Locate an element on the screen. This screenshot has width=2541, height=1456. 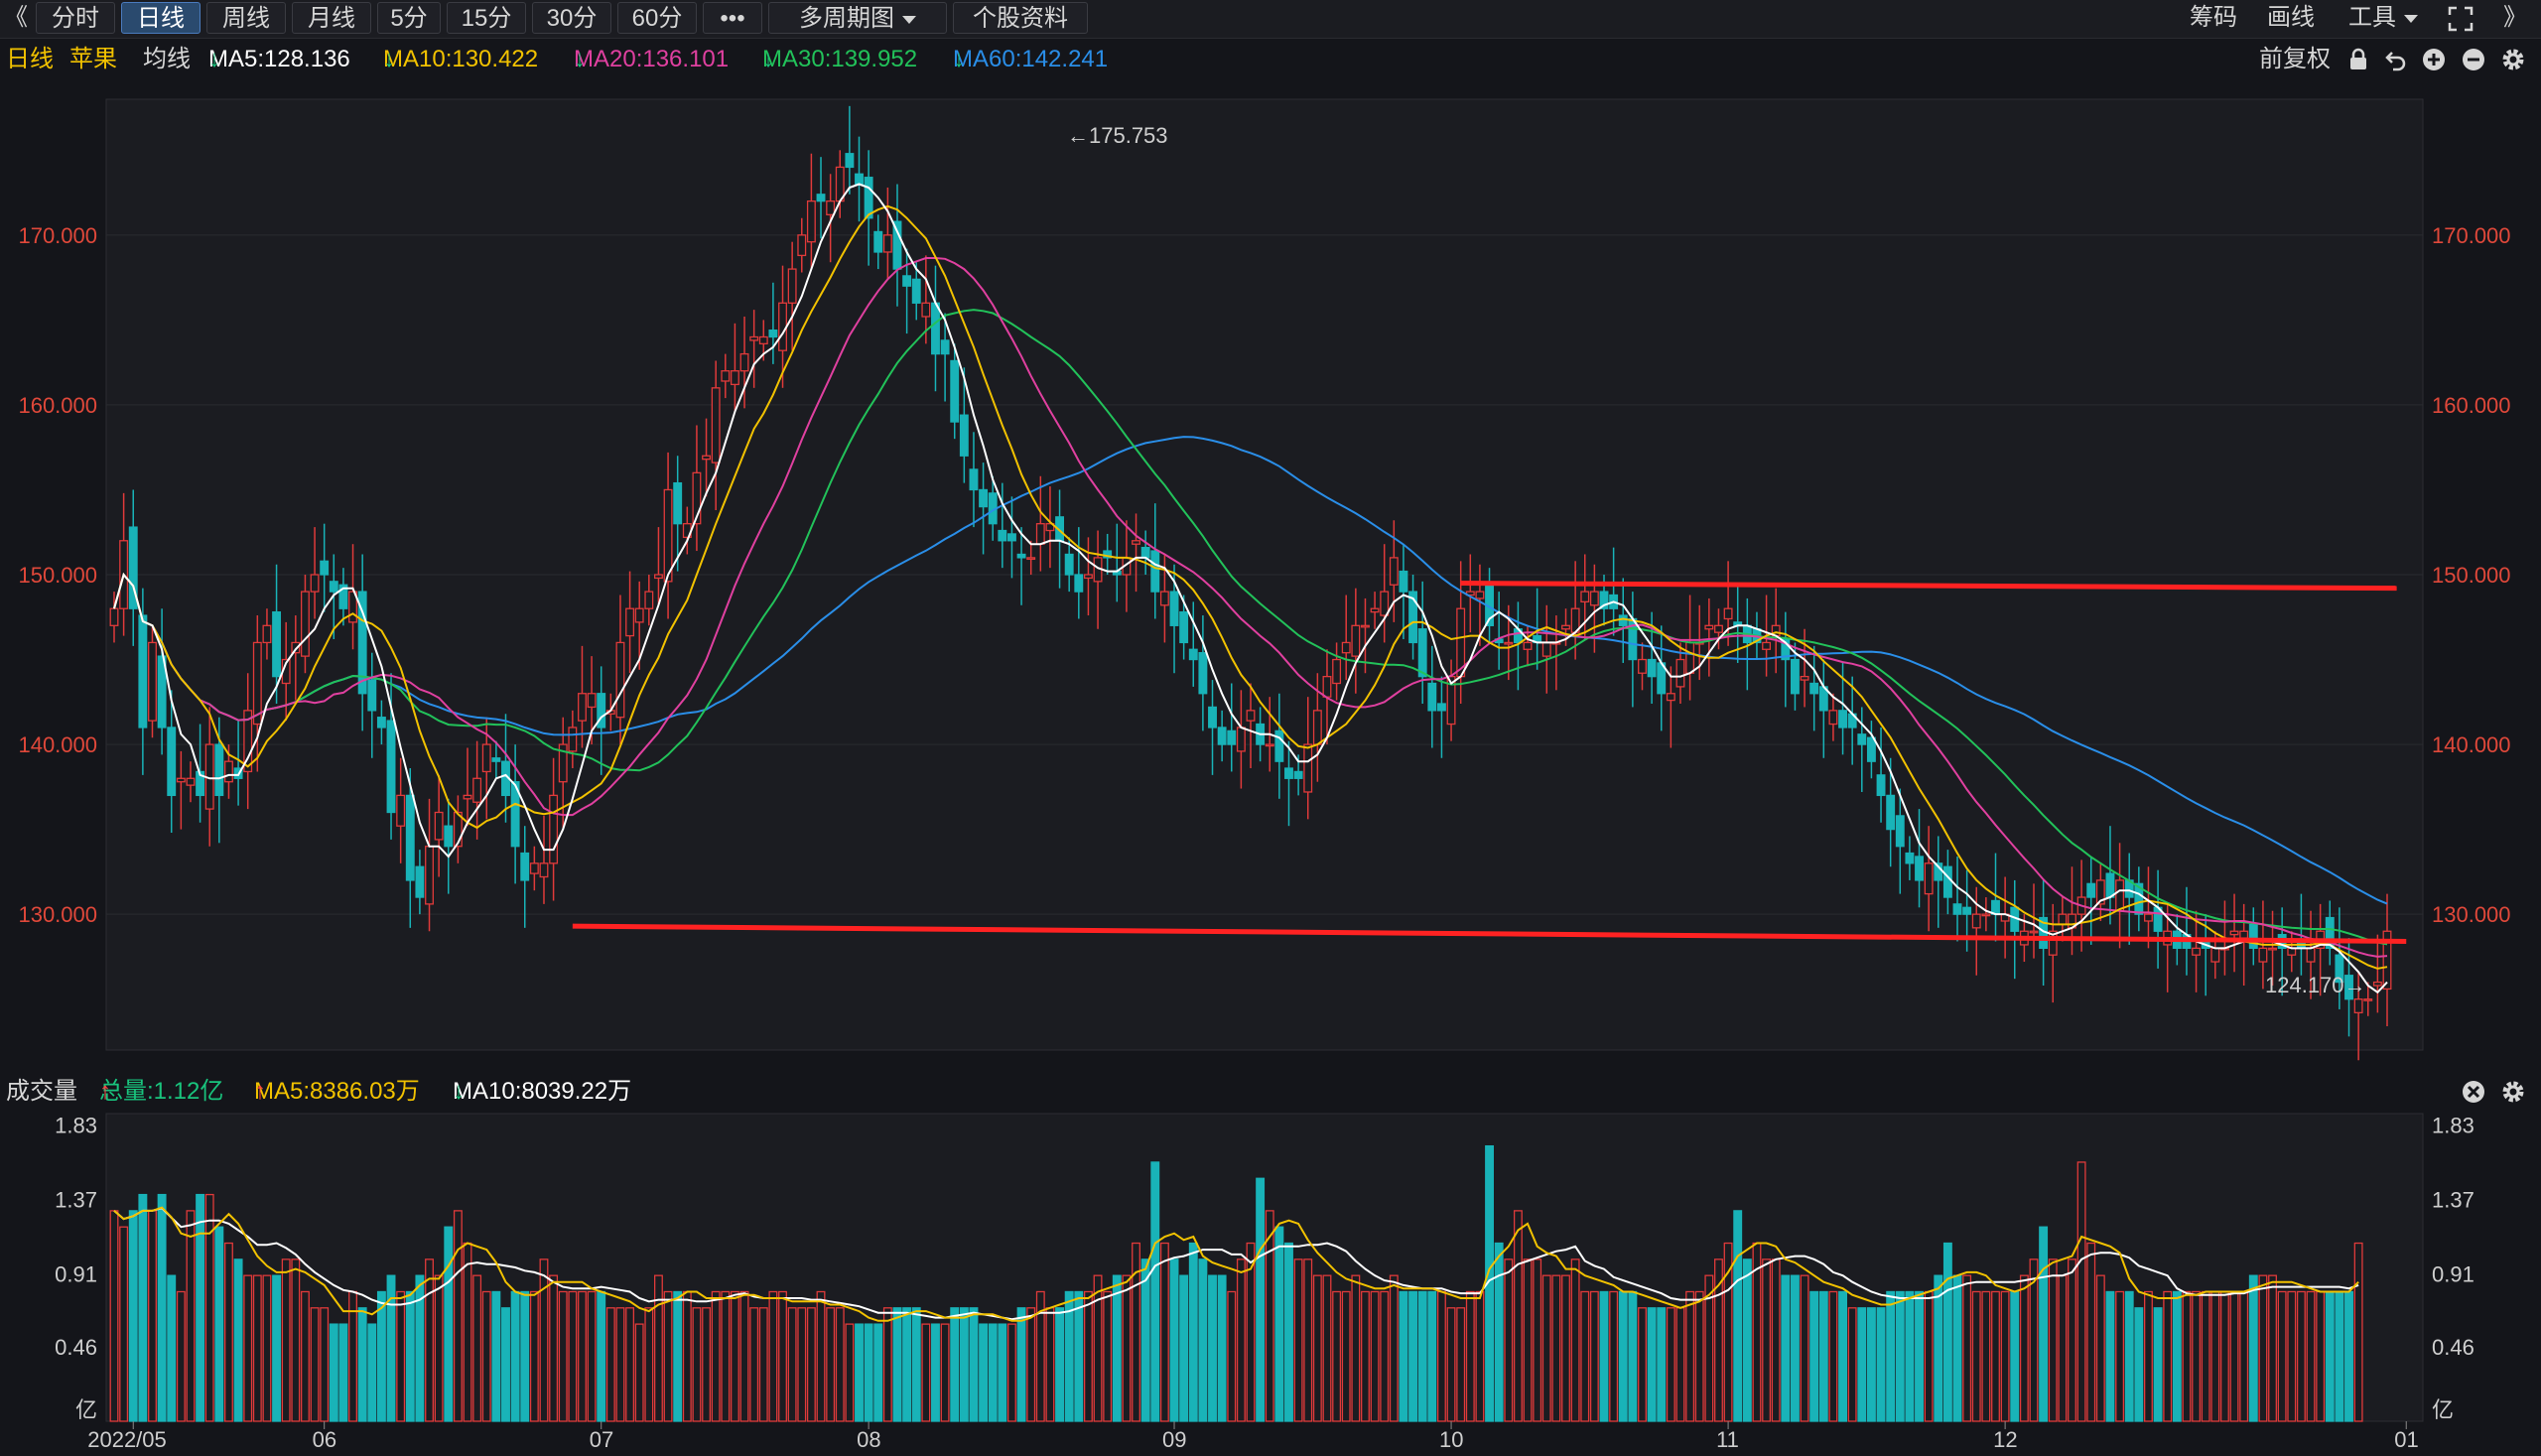
fullscreen-icon is located at coordinates (2461, 19).